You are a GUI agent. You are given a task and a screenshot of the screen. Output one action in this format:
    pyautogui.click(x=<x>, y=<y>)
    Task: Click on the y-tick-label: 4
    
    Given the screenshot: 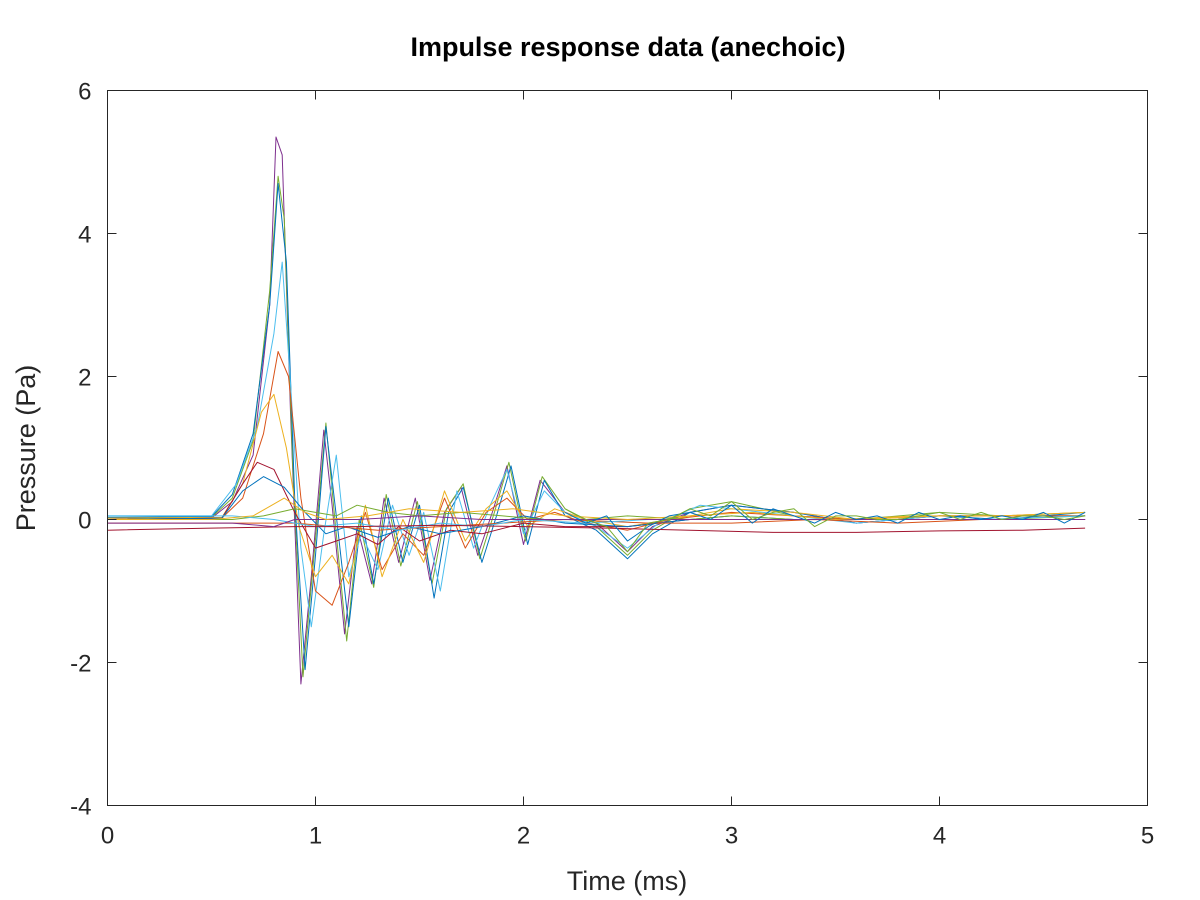 What is the action you would take?
    pyautogui.click(x=84, y=235)
    